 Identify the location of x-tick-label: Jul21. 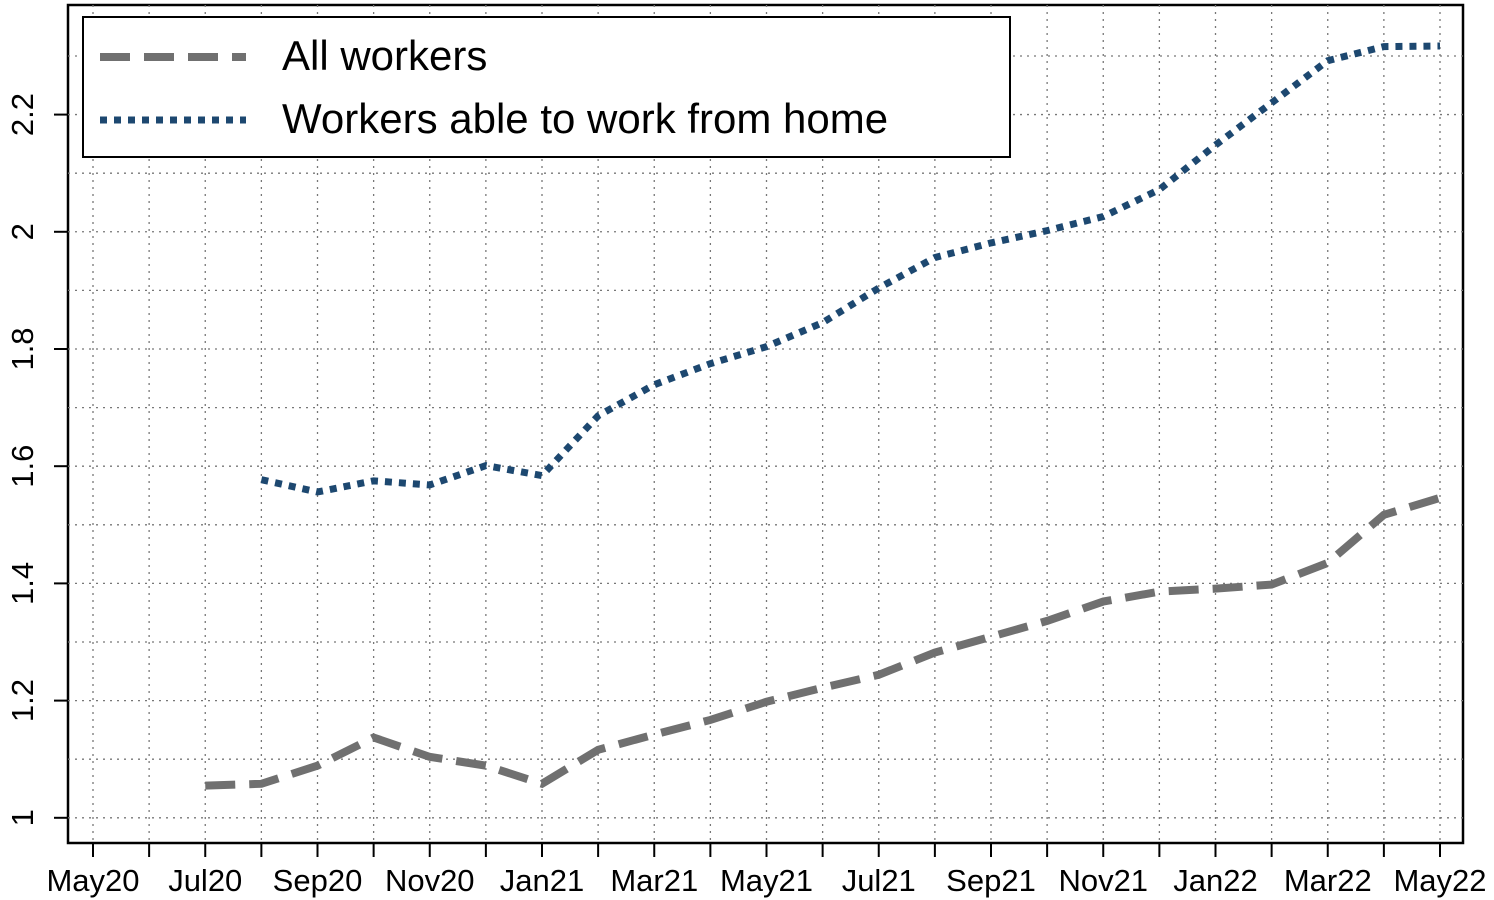
(879, 880).